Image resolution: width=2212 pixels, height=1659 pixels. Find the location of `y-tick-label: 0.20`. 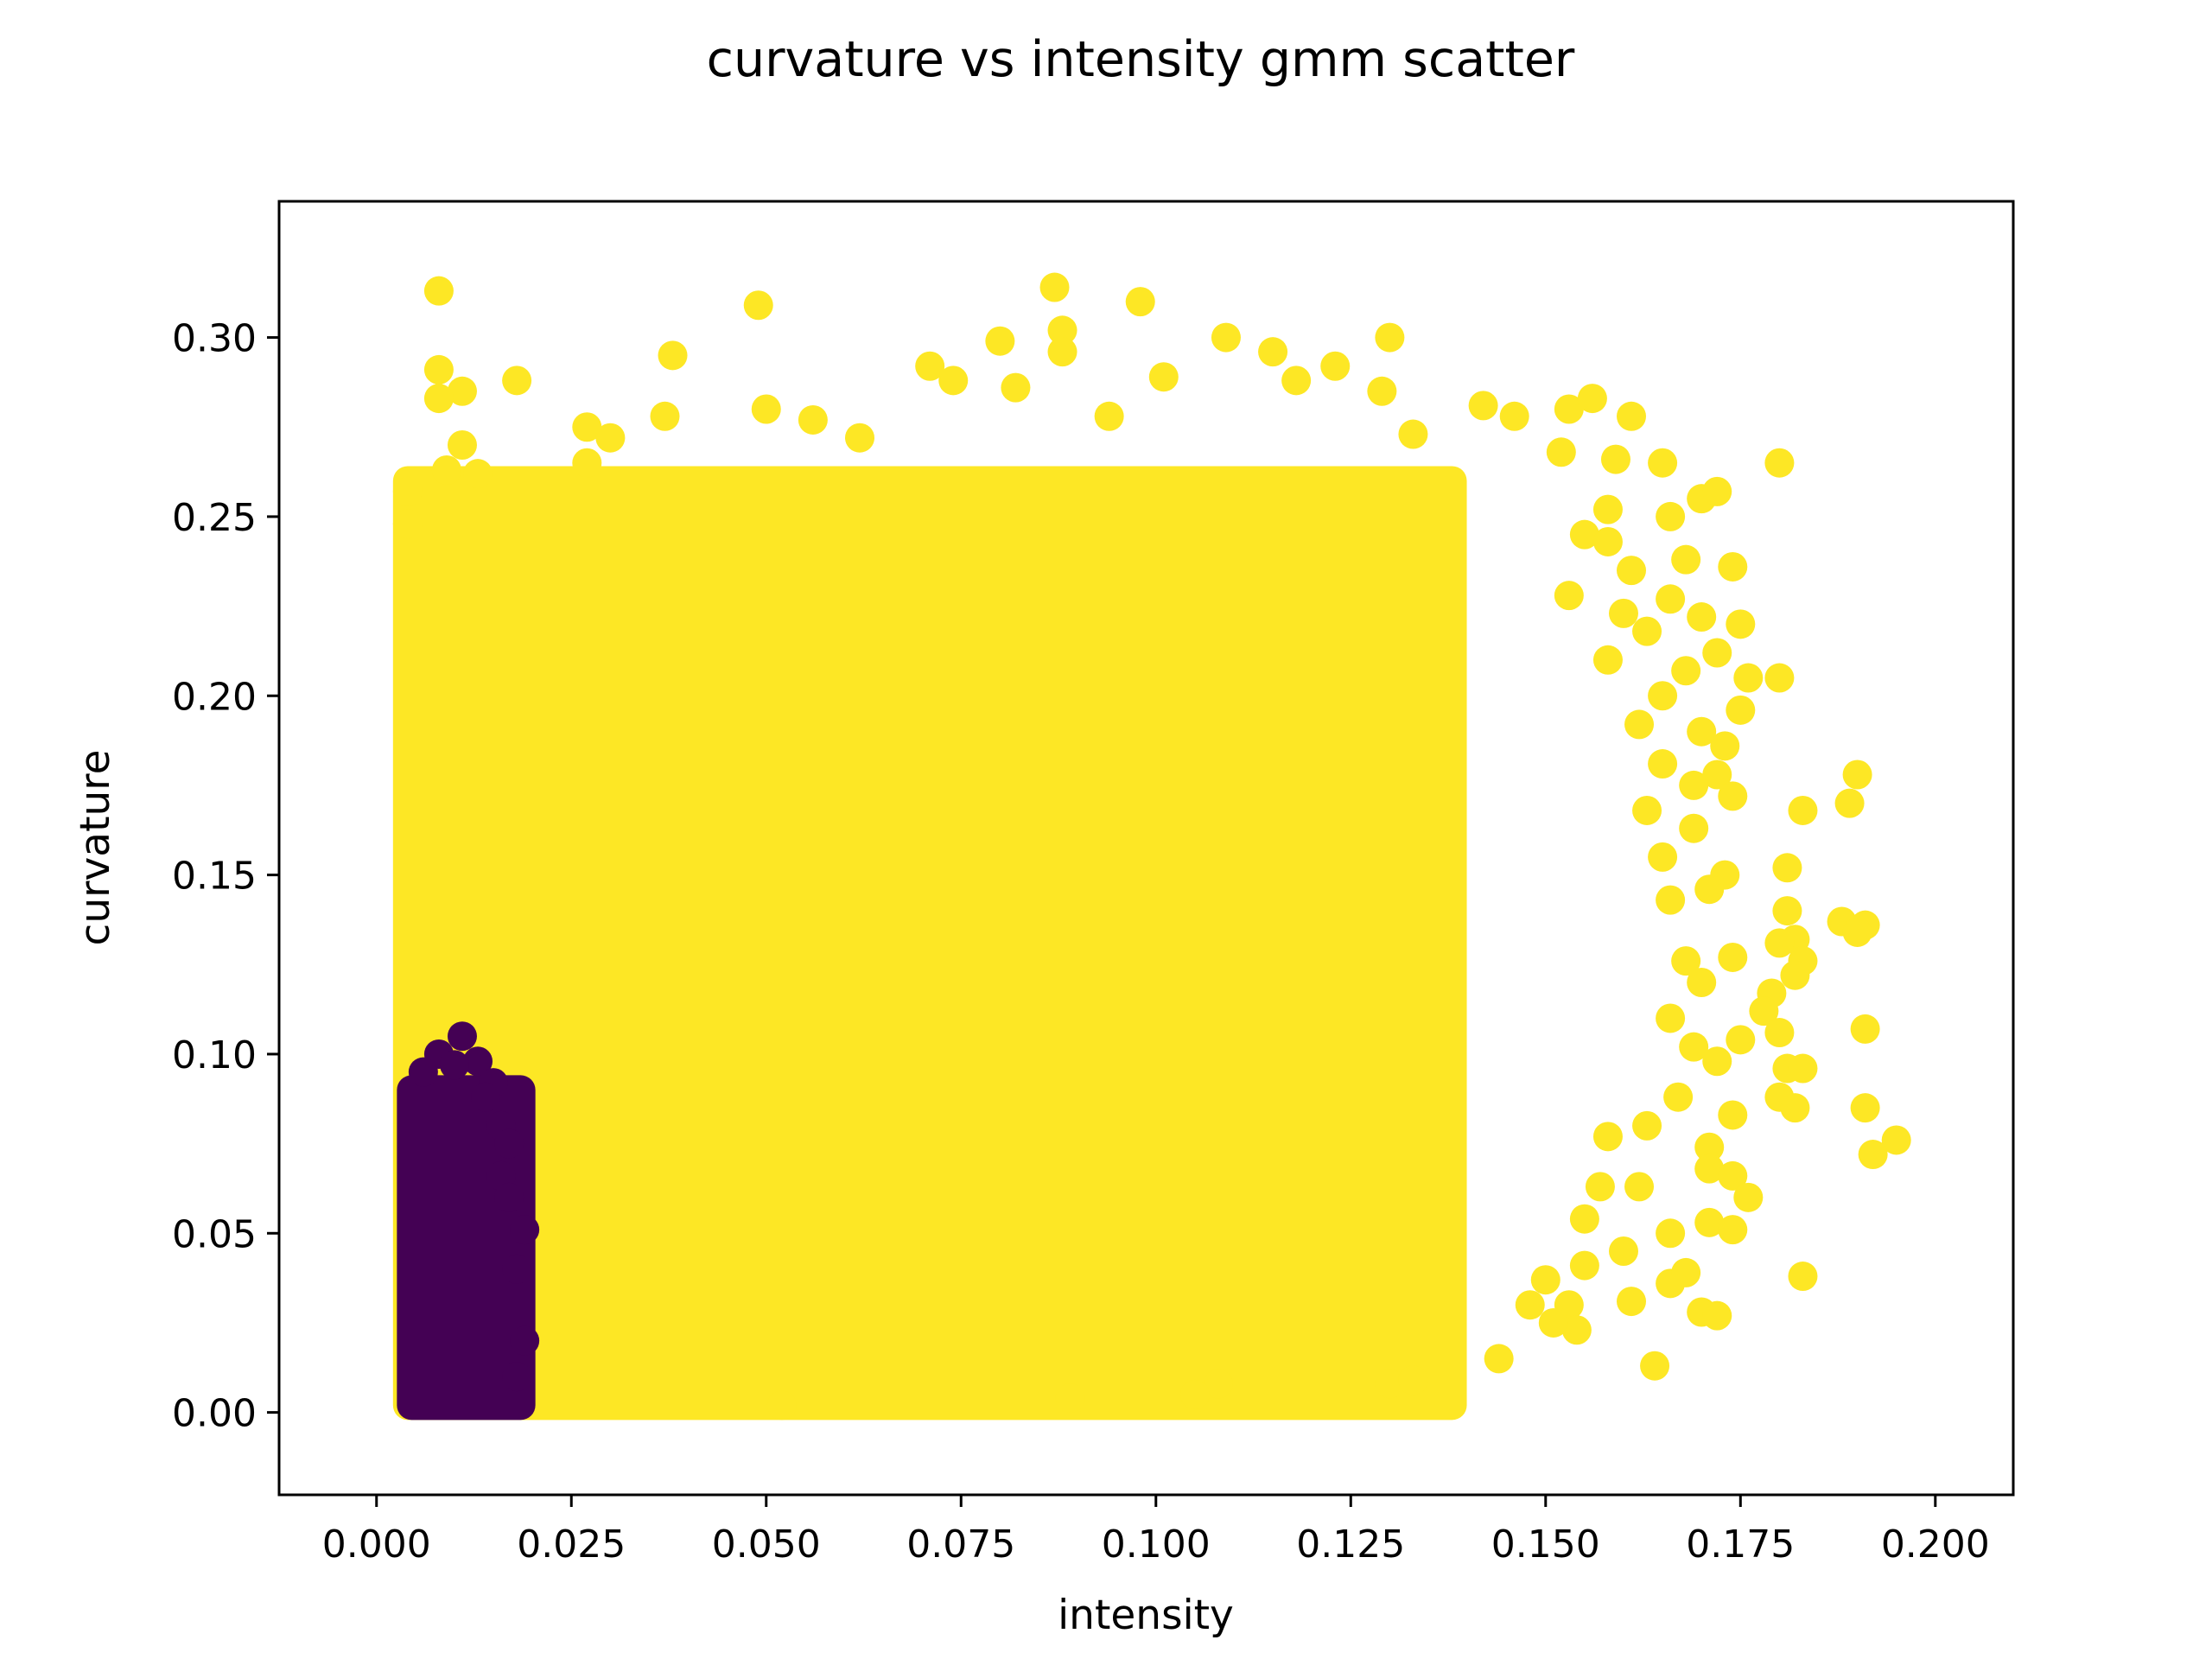

y-tick-label: 0.20 is located at coordinates (214, 697).